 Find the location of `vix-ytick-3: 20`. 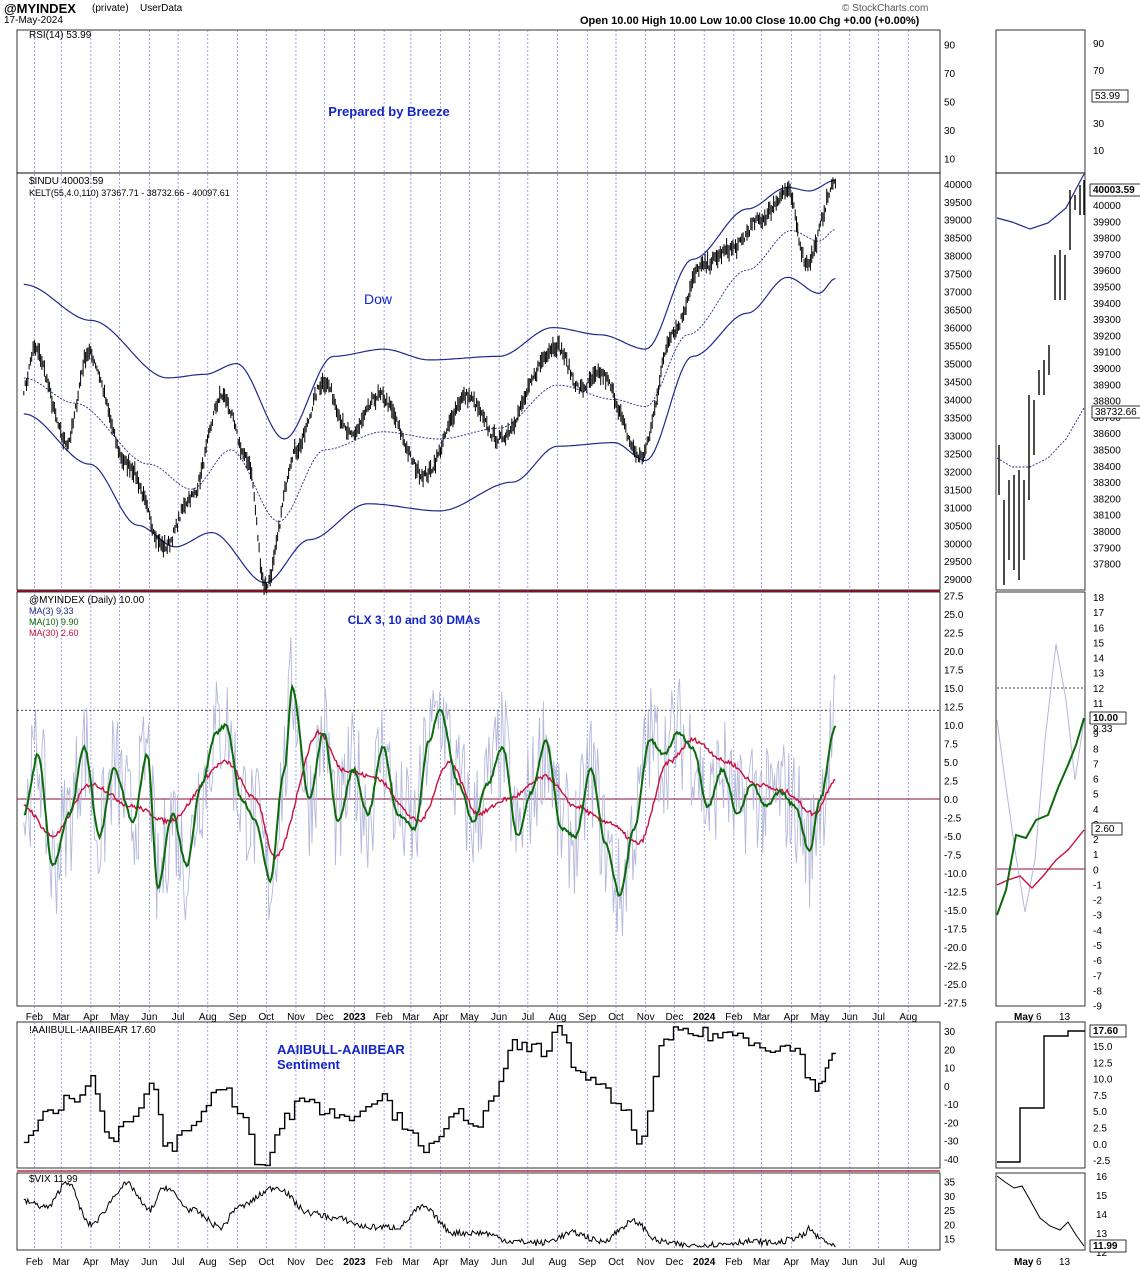

vix-ytick-3: 20 is located at coordinates (950, 1225).